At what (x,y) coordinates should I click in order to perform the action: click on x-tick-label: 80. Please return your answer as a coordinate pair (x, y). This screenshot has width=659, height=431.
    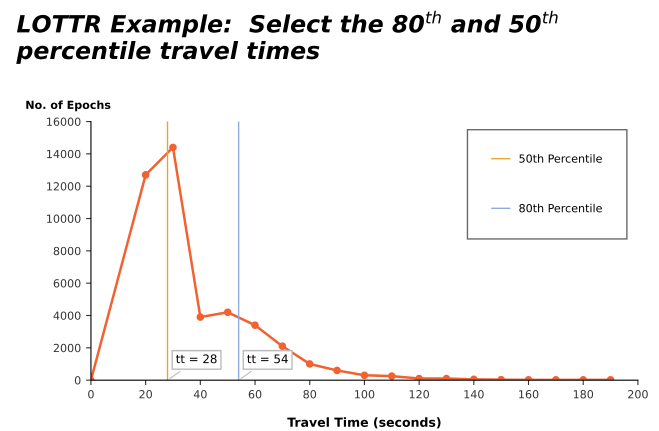
    Looking at the image, I should click on (309, 394).